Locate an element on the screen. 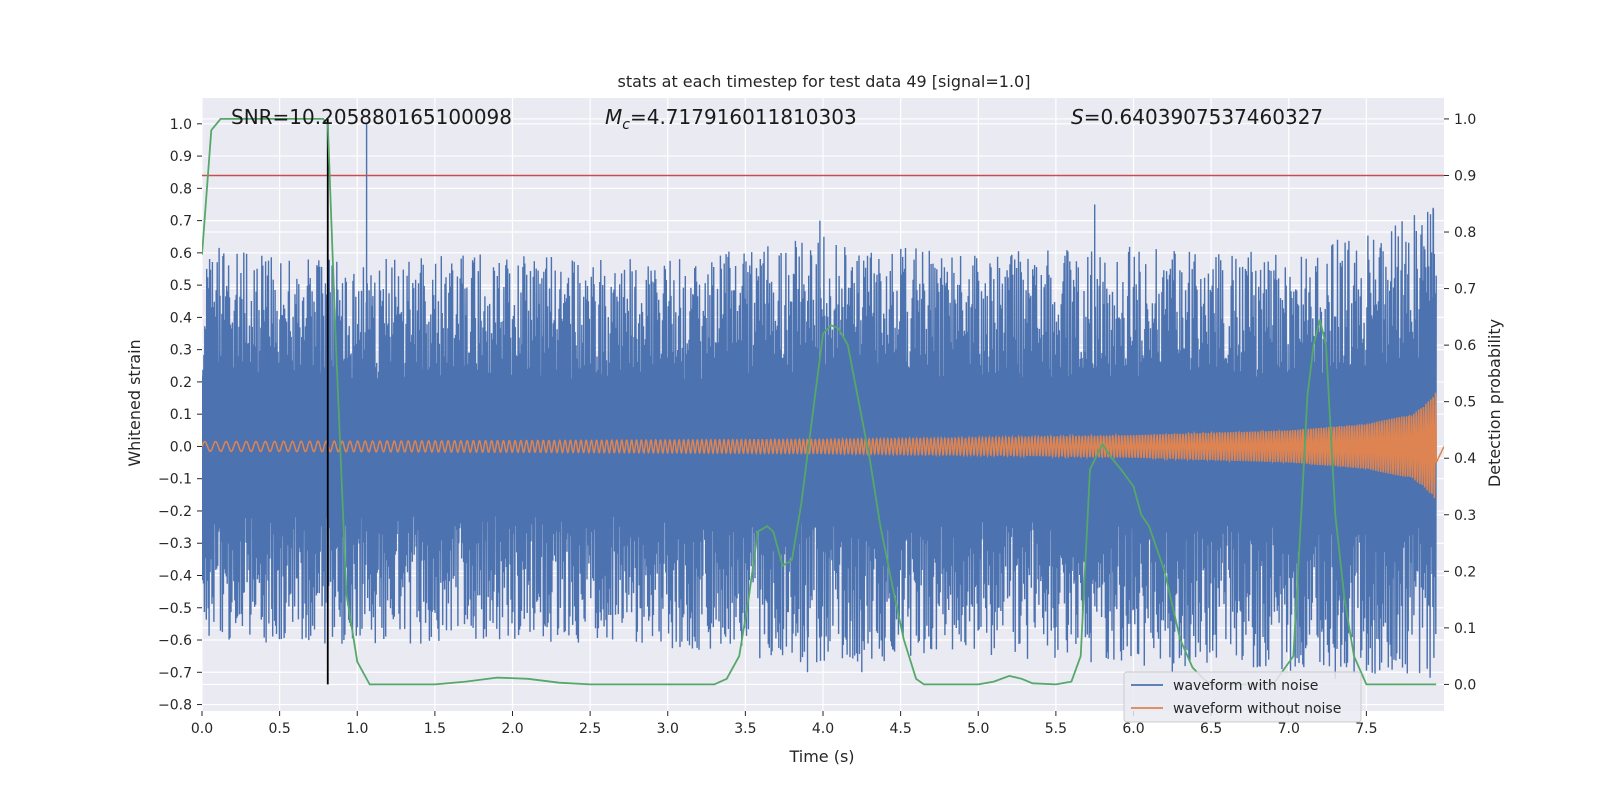 Image resolution: width=1600 pixels, height=800 pixels. y2-tick-label: 0.0 is located at coordinates (1465, 685).